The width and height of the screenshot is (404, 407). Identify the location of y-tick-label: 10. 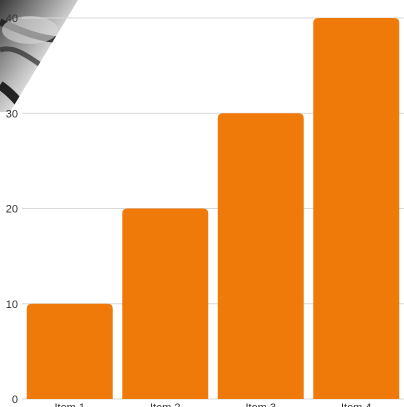
(12, 305).